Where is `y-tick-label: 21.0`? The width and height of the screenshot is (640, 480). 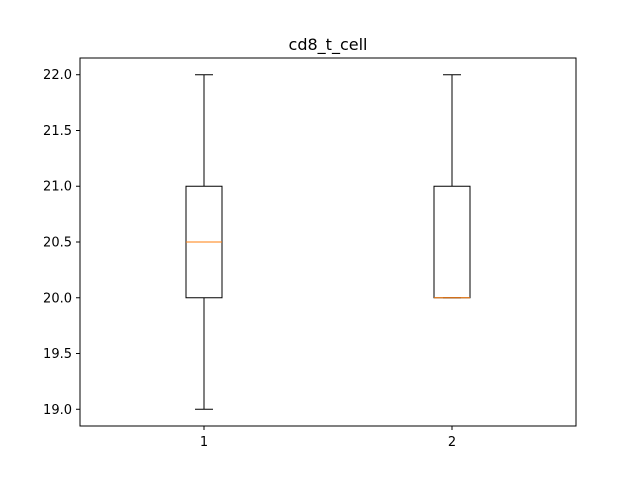 y-tick-label: 21.0 is located at coordinates (57, 187).